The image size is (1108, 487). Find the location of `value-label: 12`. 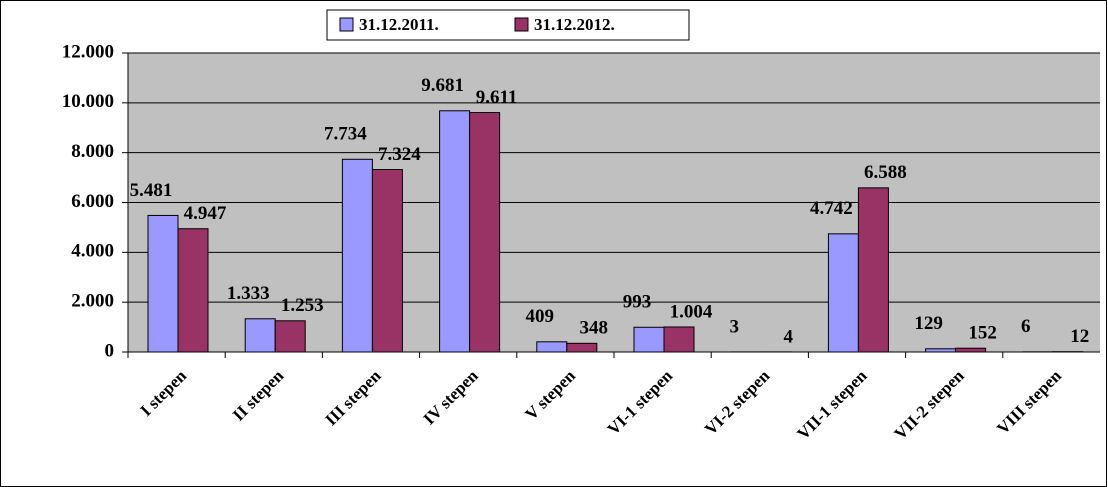

value-label: 12 is located at coordinates (1079, 336).